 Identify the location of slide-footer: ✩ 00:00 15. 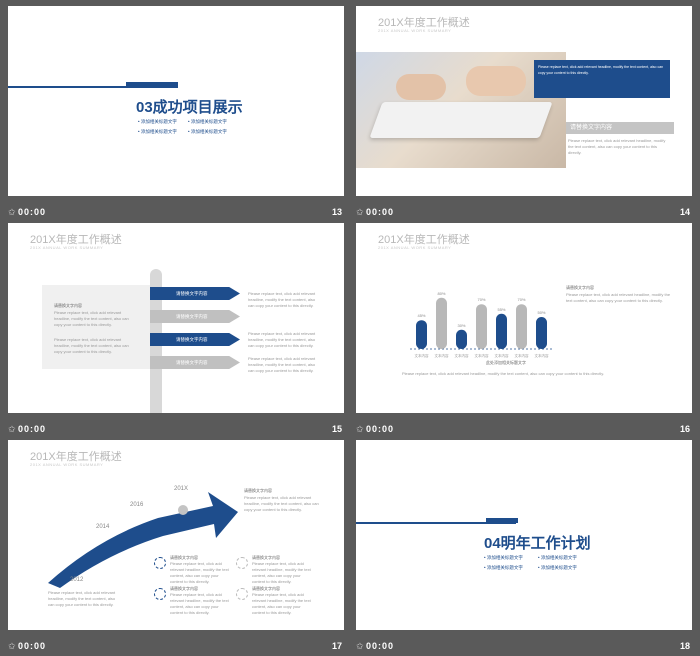
(176, 429).